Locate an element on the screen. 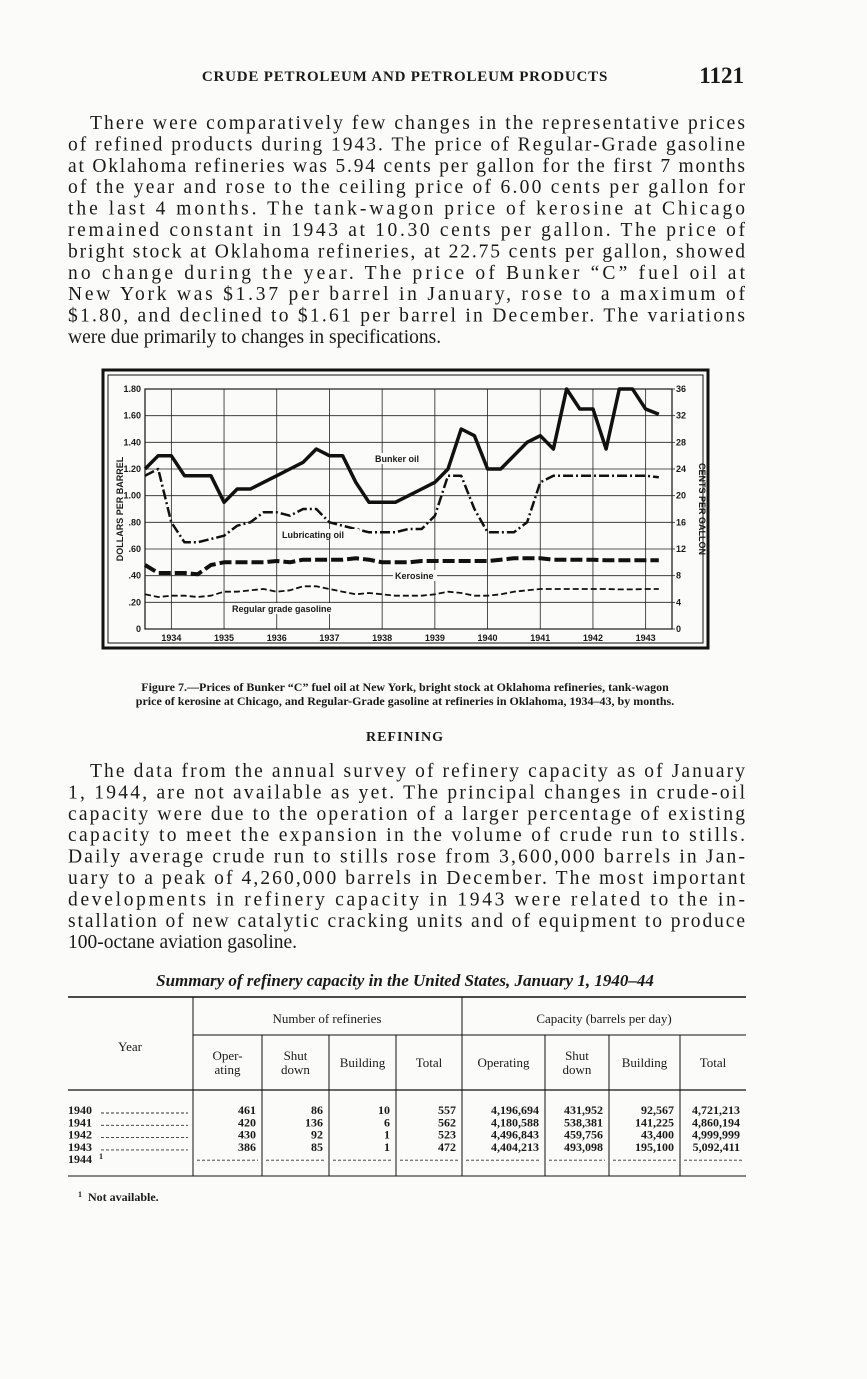 The height and width of the screenshot is (1379, 867). x-tick-label: 1940 is located at coordinates (488, 638).